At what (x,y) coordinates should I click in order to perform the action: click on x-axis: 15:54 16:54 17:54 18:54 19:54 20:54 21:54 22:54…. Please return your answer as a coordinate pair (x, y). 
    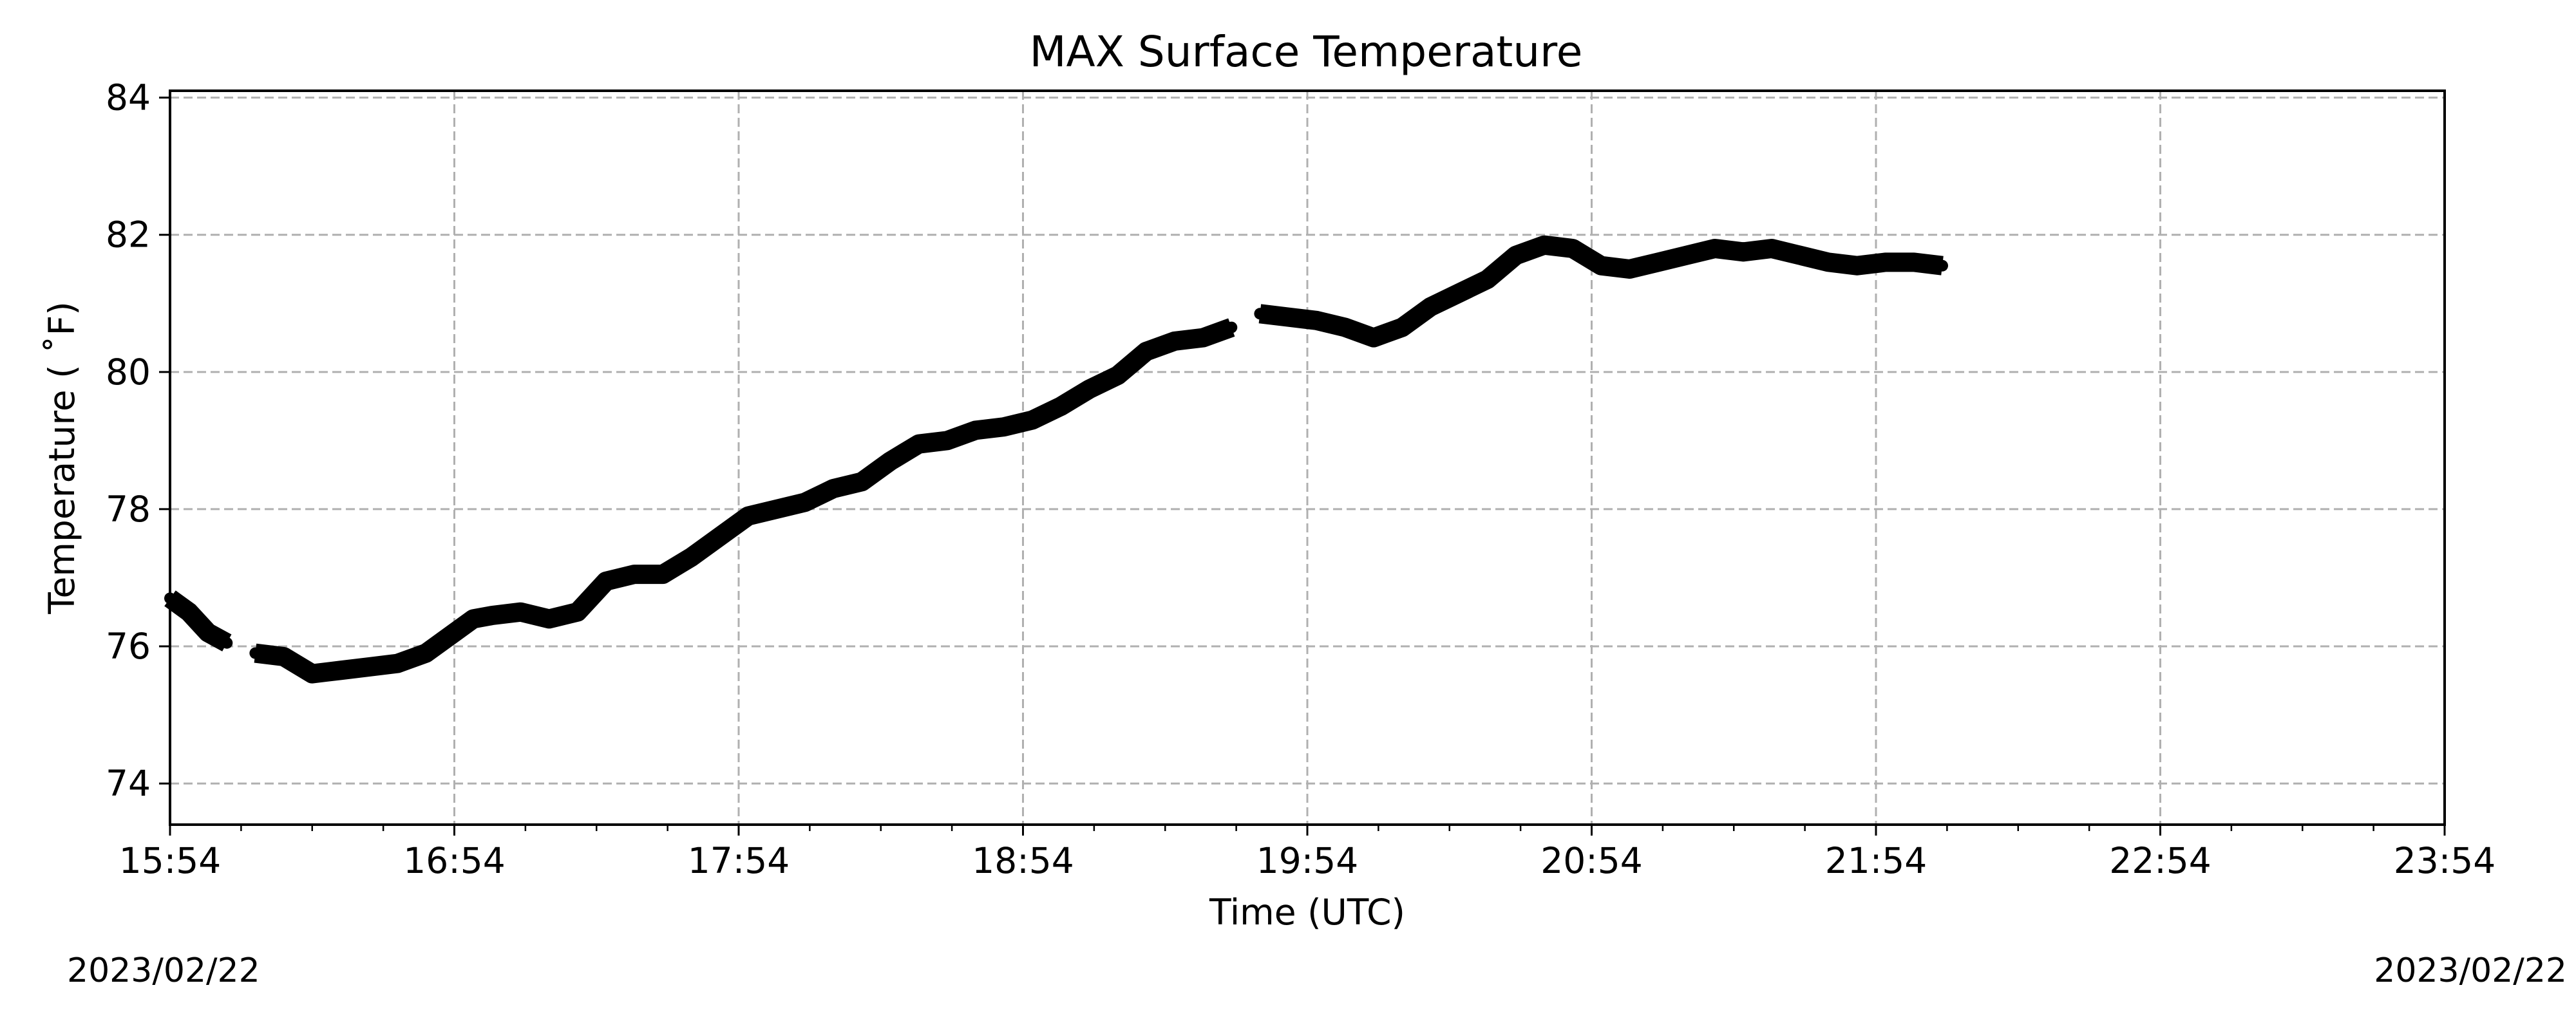
    Looking at the image, I should click on (1307, 853).